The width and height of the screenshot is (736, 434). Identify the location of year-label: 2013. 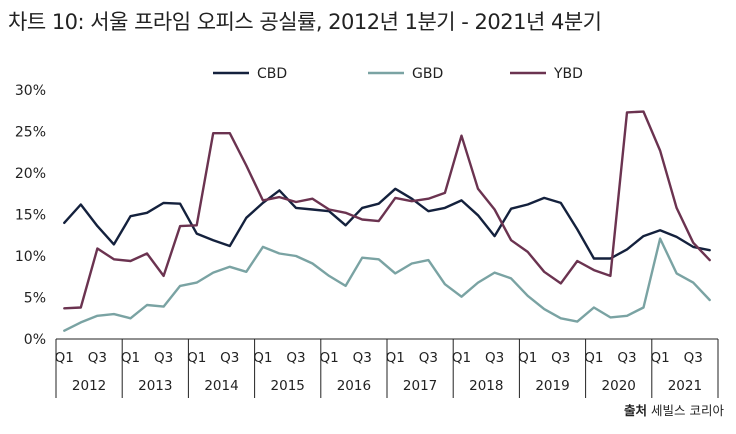
(155, 386).